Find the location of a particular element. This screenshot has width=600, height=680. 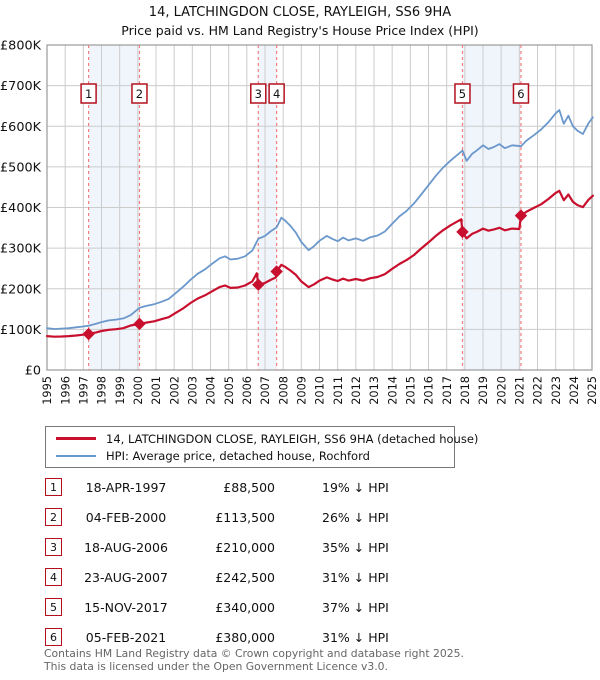

x-tick-label: 2013 is located at coordinates (374, 390).